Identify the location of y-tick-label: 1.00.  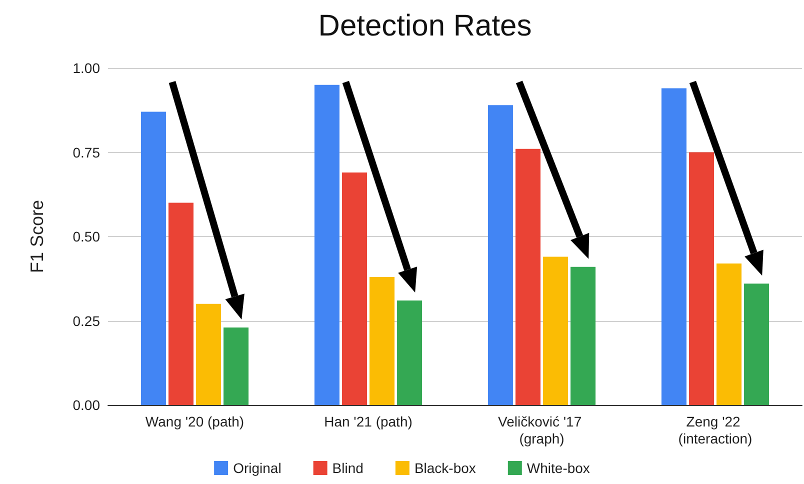
(86, 68).